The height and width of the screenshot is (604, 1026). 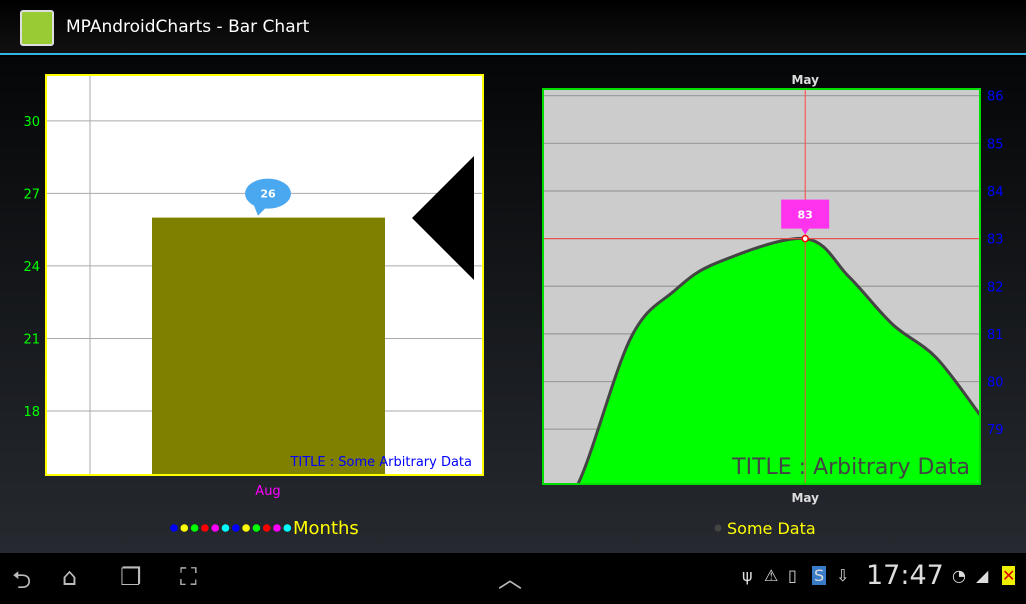 I want to click on home-icon: ⌂, so click(x=70, y=577).